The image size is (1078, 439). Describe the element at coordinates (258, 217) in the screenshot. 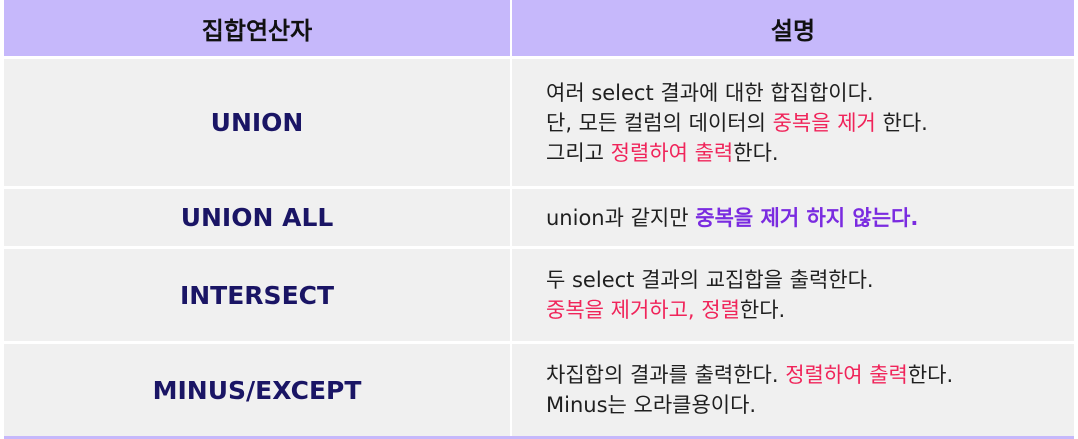

I see `operator-cell: UNION ALL` at that location.